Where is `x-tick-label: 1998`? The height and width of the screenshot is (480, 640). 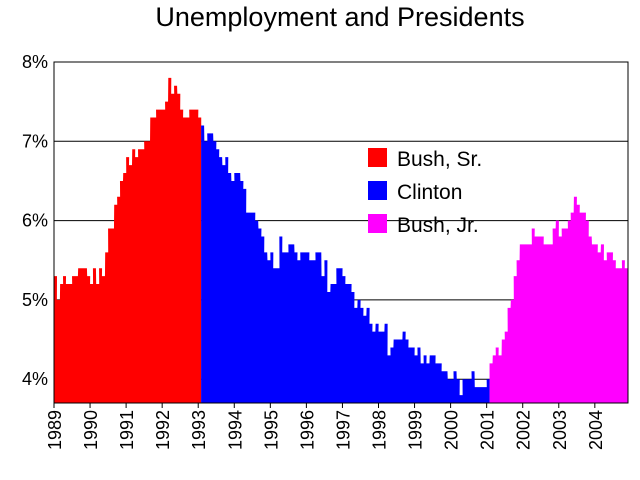 x-tick-label: 1998 is located at coordinates (380, 430).